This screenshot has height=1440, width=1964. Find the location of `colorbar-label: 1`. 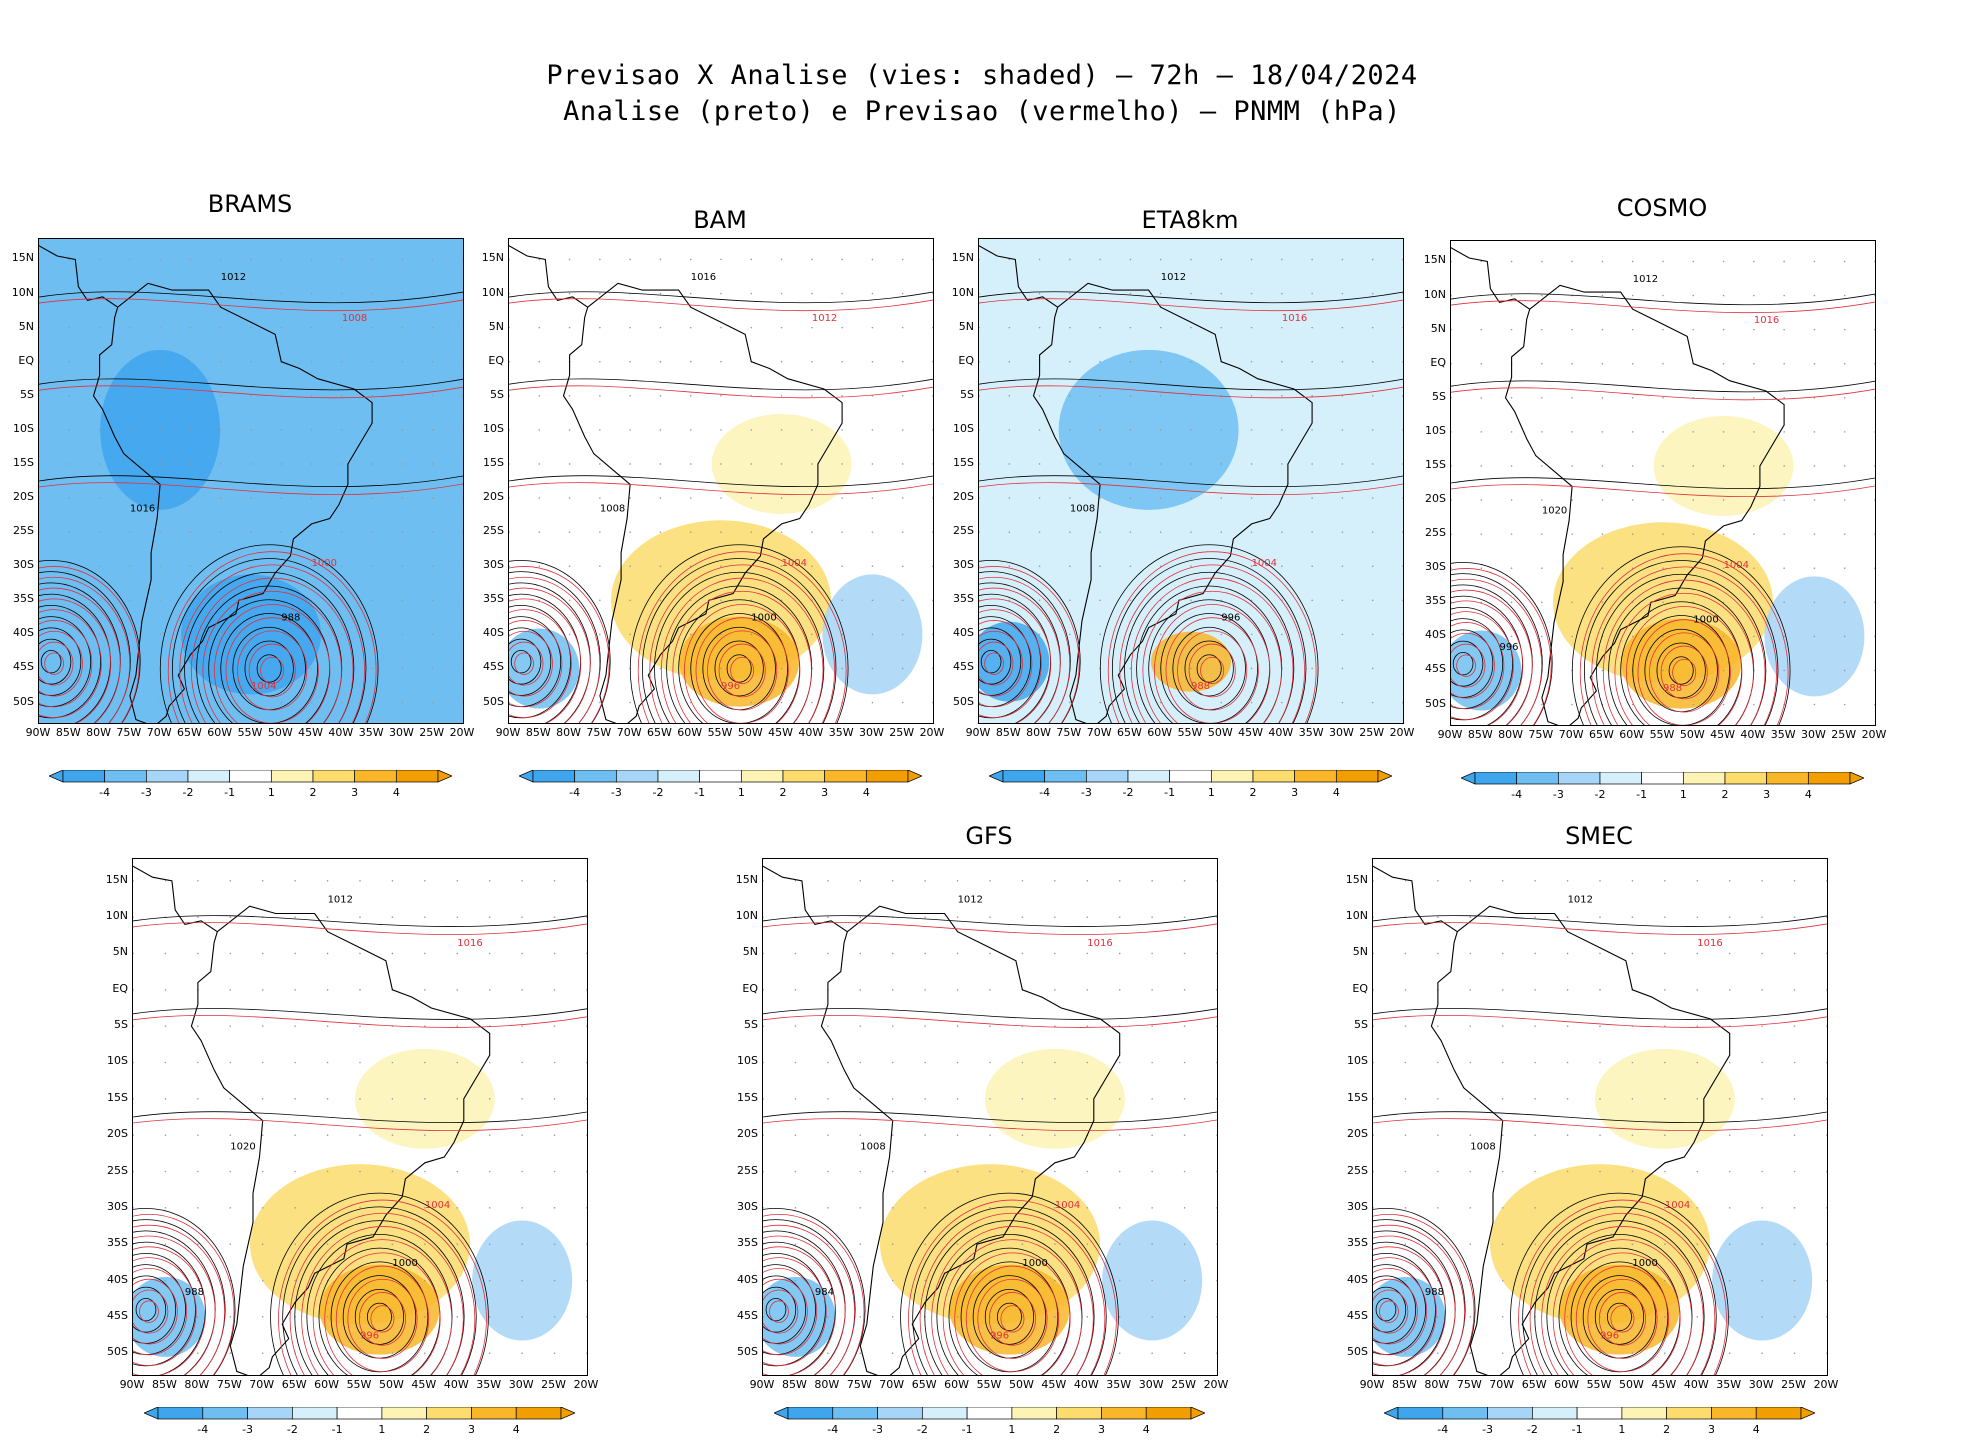

colorbar-label: 1 is located at coordinates (1621, 1429).